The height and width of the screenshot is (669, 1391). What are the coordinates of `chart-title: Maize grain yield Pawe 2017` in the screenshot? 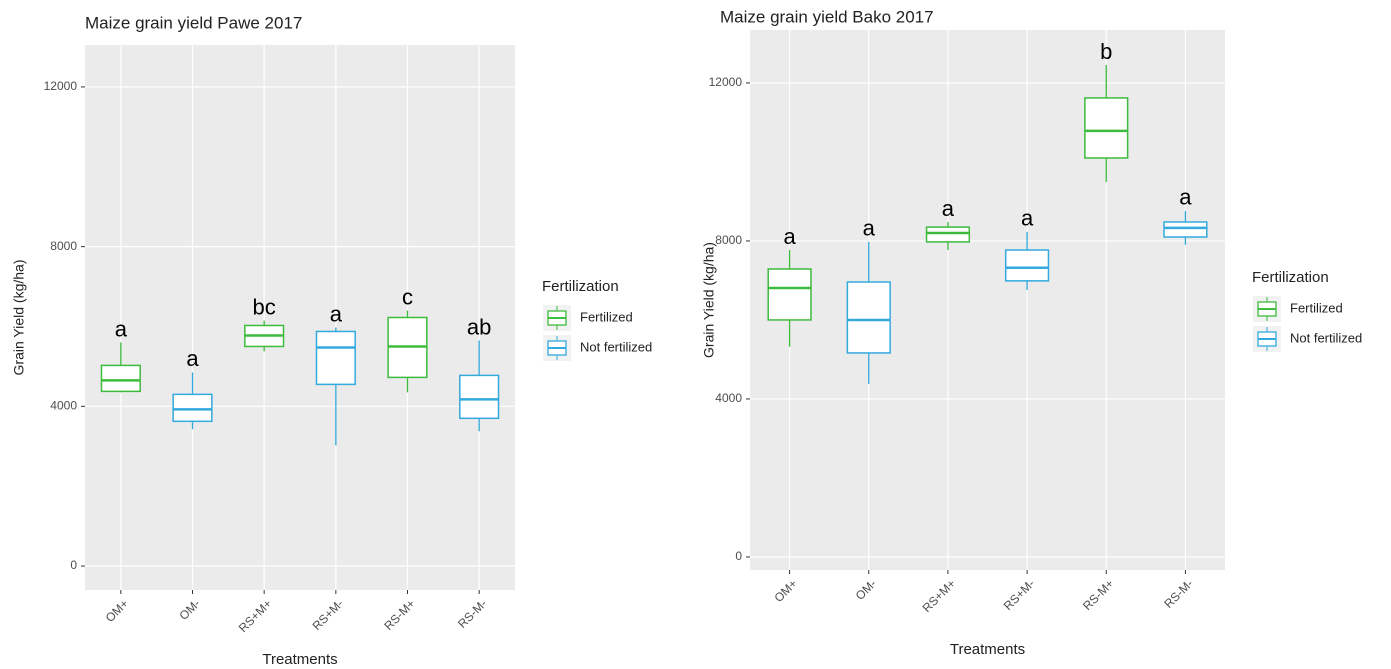 It's located at (193, 22).